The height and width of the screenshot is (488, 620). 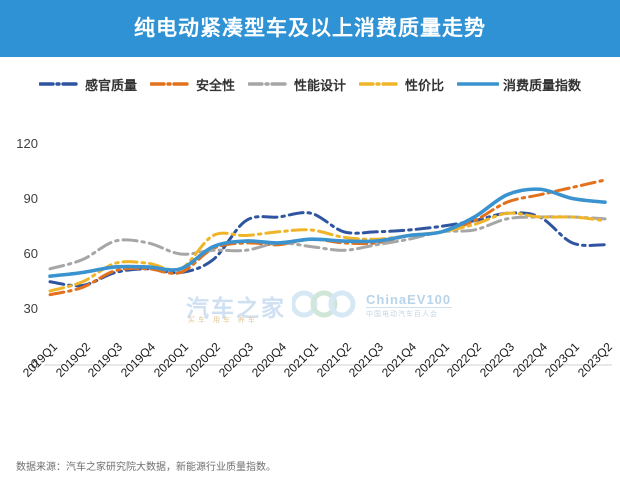 What do you see at coordinates (215, 85) in the screenshot?
I see `legend-label: 安全性` at bounding box center [215, 85].